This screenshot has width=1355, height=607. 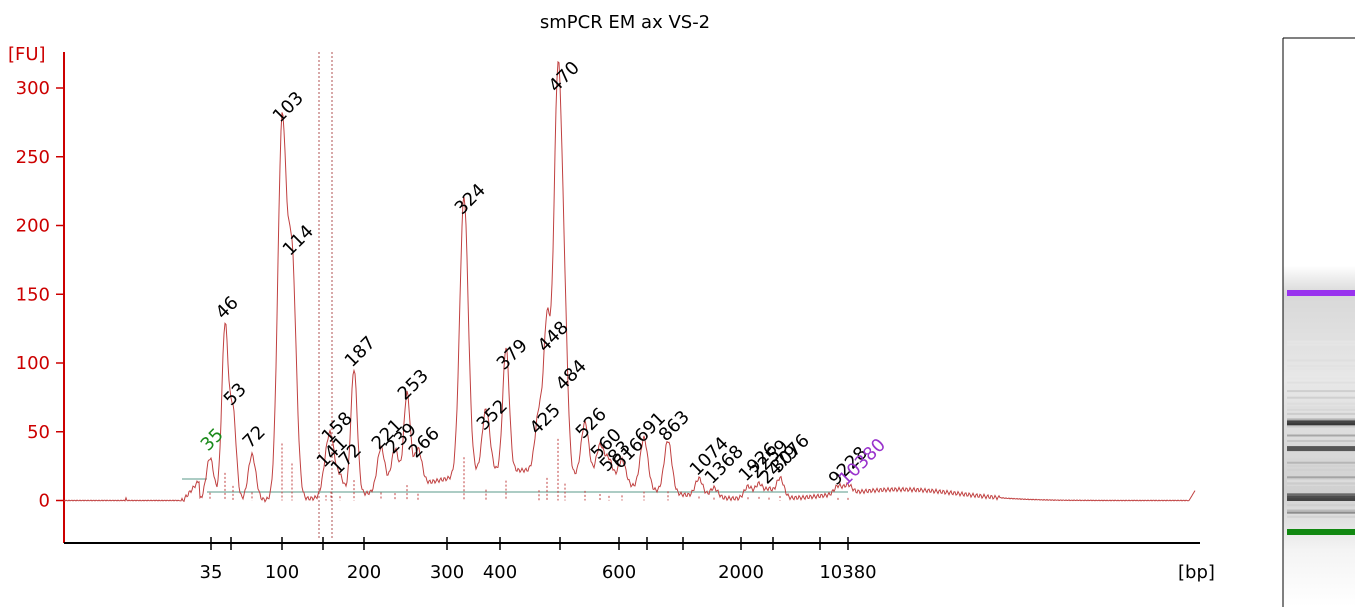 I want to click on y-tick-label: 100, so click(x=33, y=363).